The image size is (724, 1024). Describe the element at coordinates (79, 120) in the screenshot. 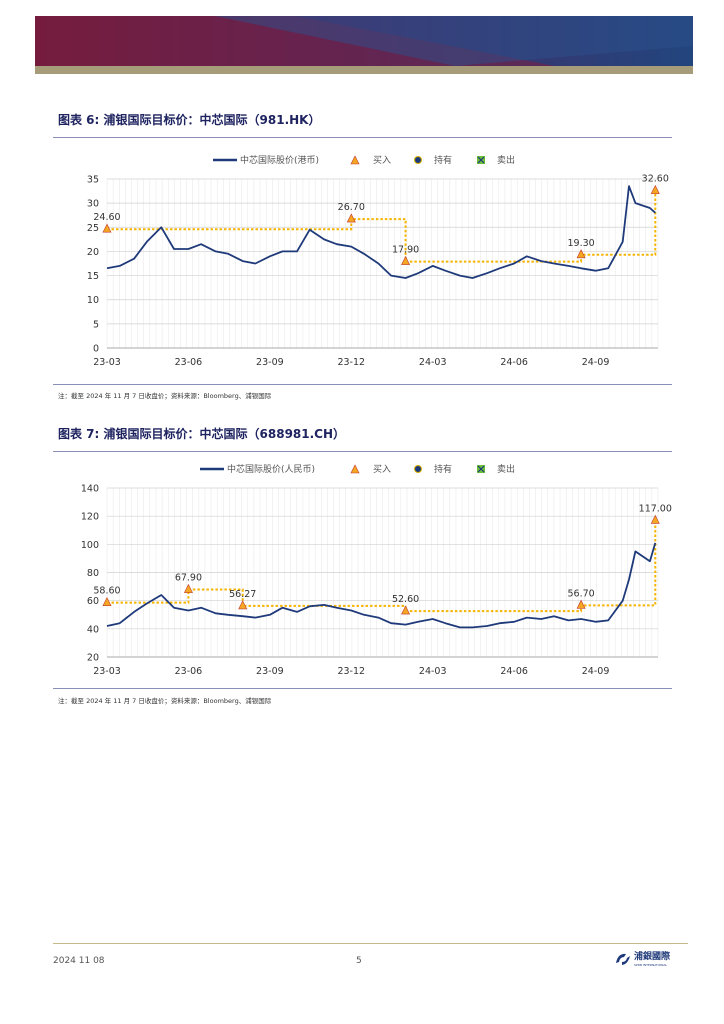

I see `figure-6-prefix: 图表 6:` at that location.